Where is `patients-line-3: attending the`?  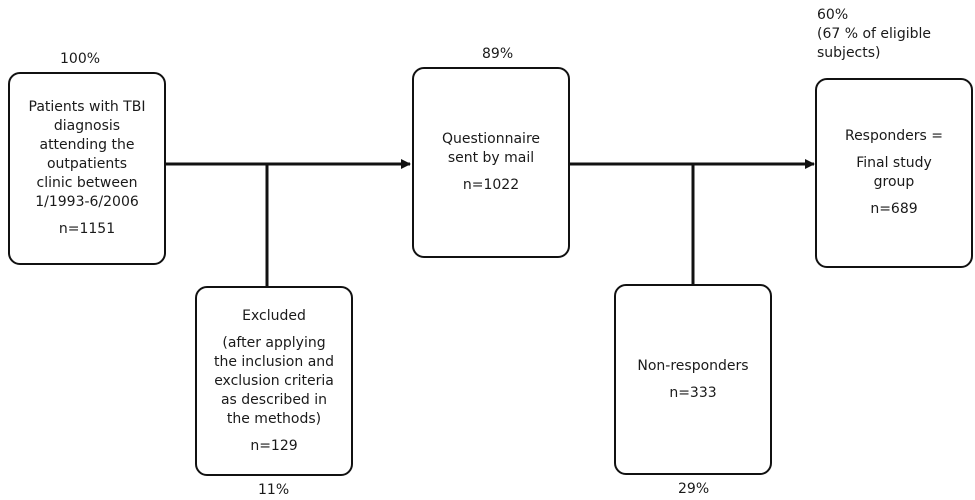 patients-line-3: attending the is located at coordinates (87, 145).